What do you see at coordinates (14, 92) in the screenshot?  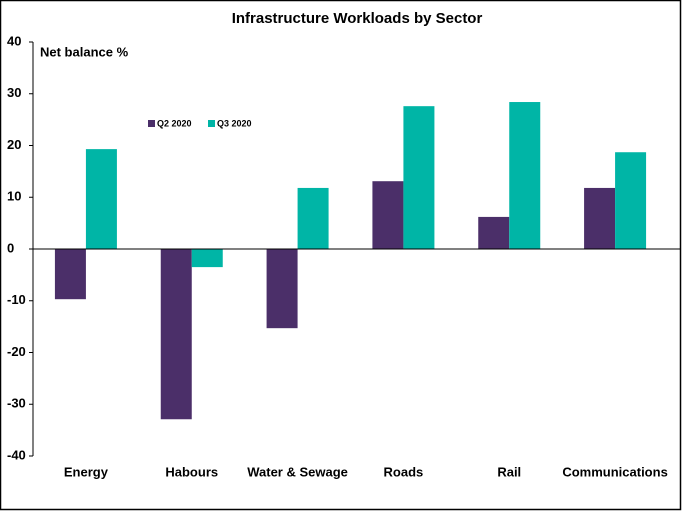 I see `y-tick-label: 30` at bounding box center [14, 92].